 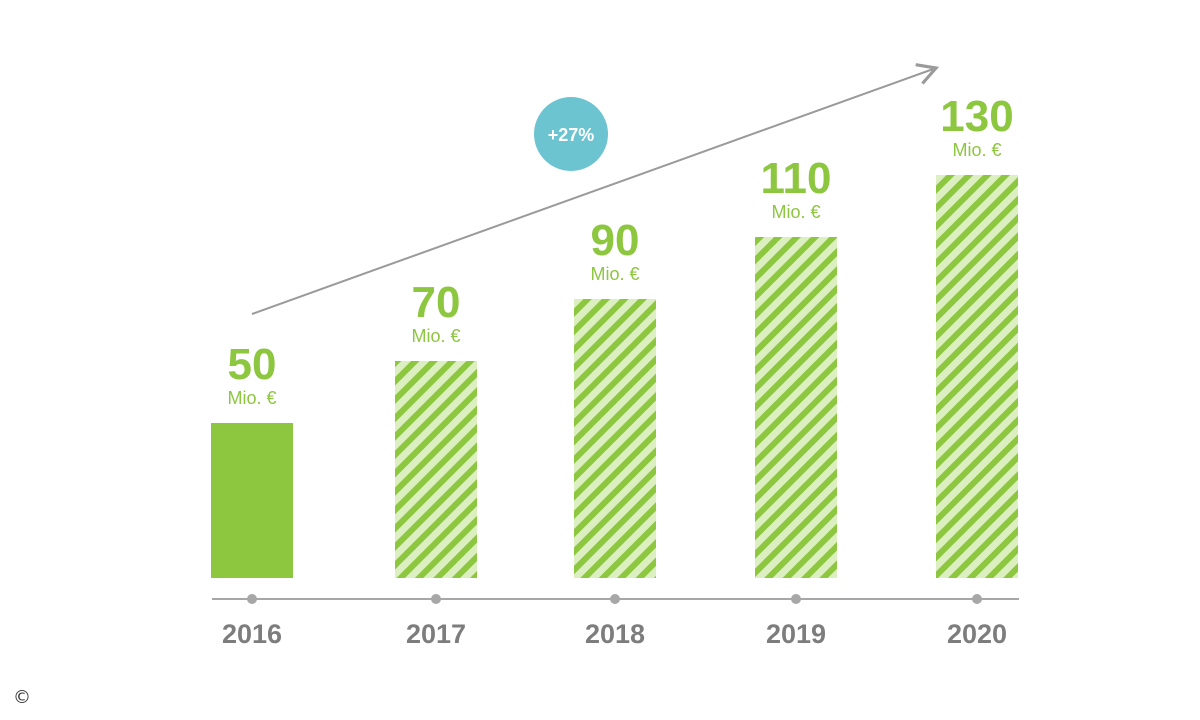 What do you see at coordinates (796, 178) in the screenshot?
I see `value-label-2019: 110` at bounding box center [796, 178].